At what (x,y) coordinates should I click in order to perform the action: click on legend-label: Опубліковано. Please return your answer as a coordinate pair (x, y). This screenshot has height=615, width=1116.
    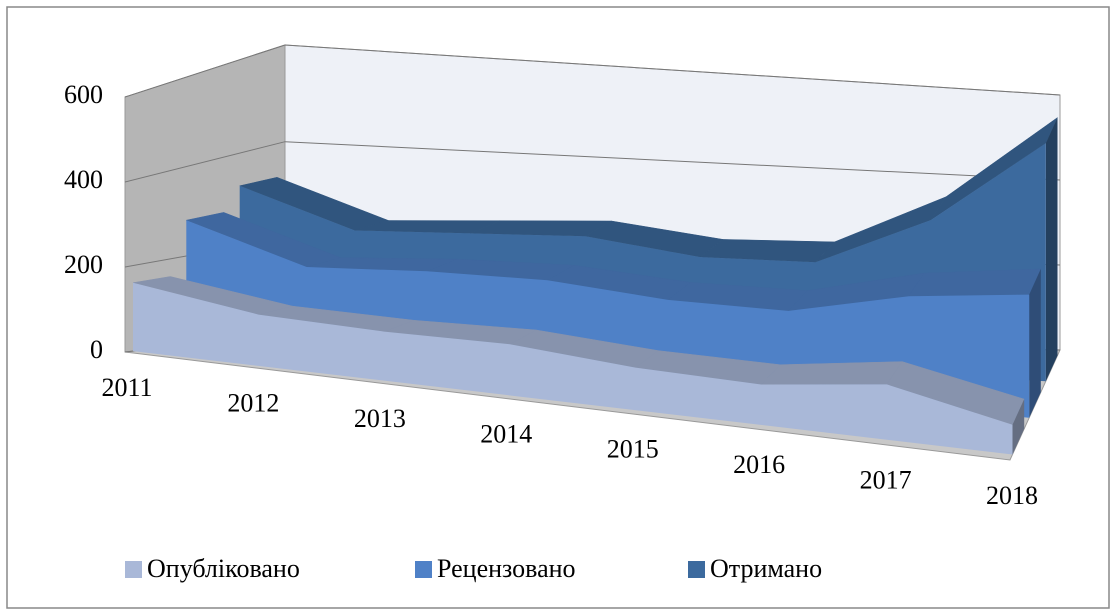
    Looking at the image, I should click on (223, 568).